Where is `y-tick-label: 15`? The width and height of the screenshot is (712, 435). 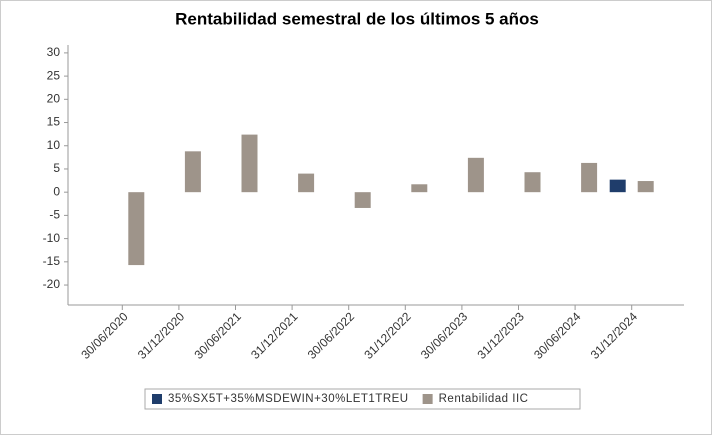 y-tick-label: 15 is located at coordinates (54, 122).